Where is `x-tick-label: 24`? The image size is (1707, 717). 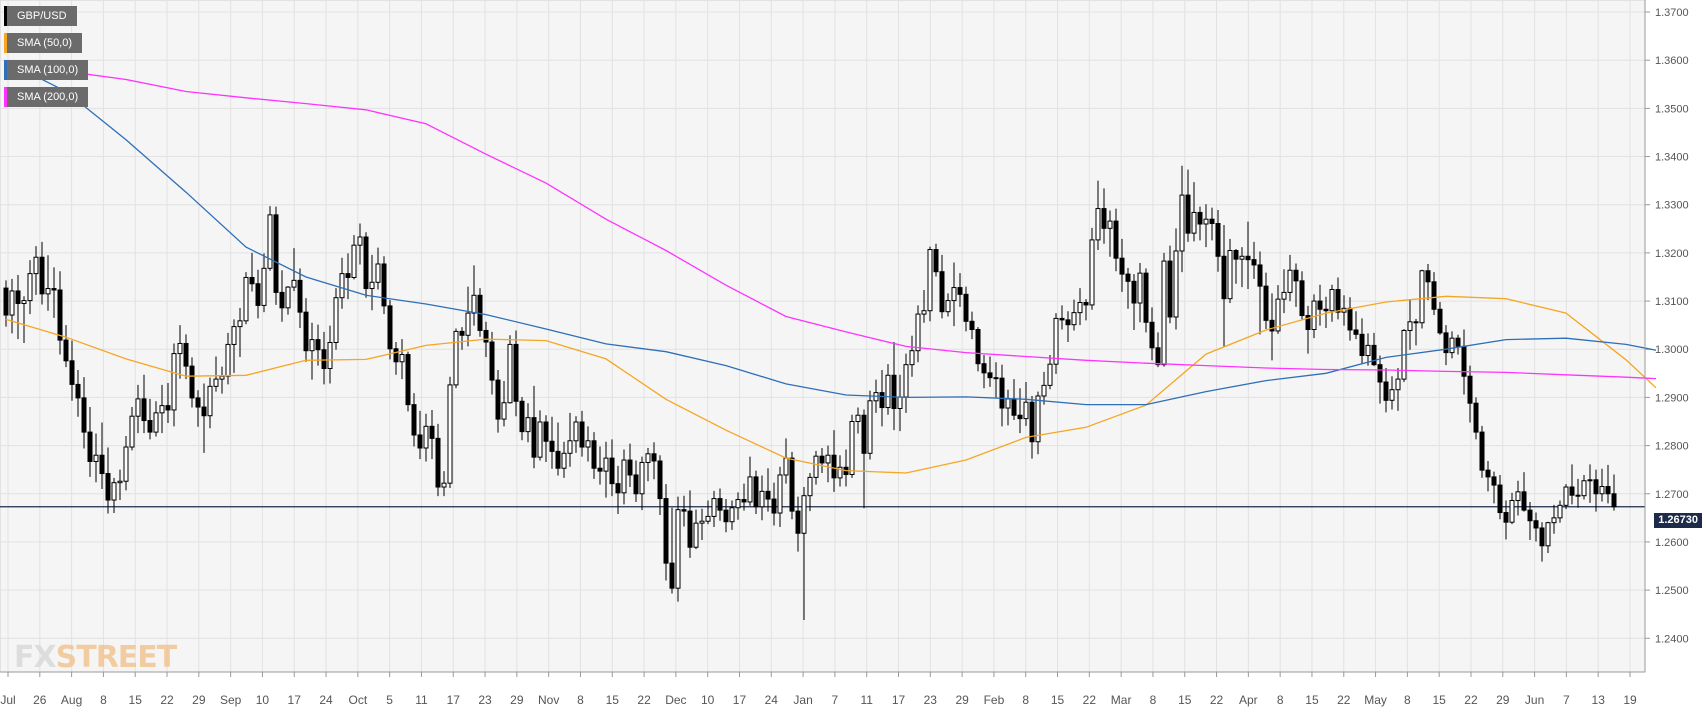 x-tick-label: 24 is located at coordinates (326, 700).